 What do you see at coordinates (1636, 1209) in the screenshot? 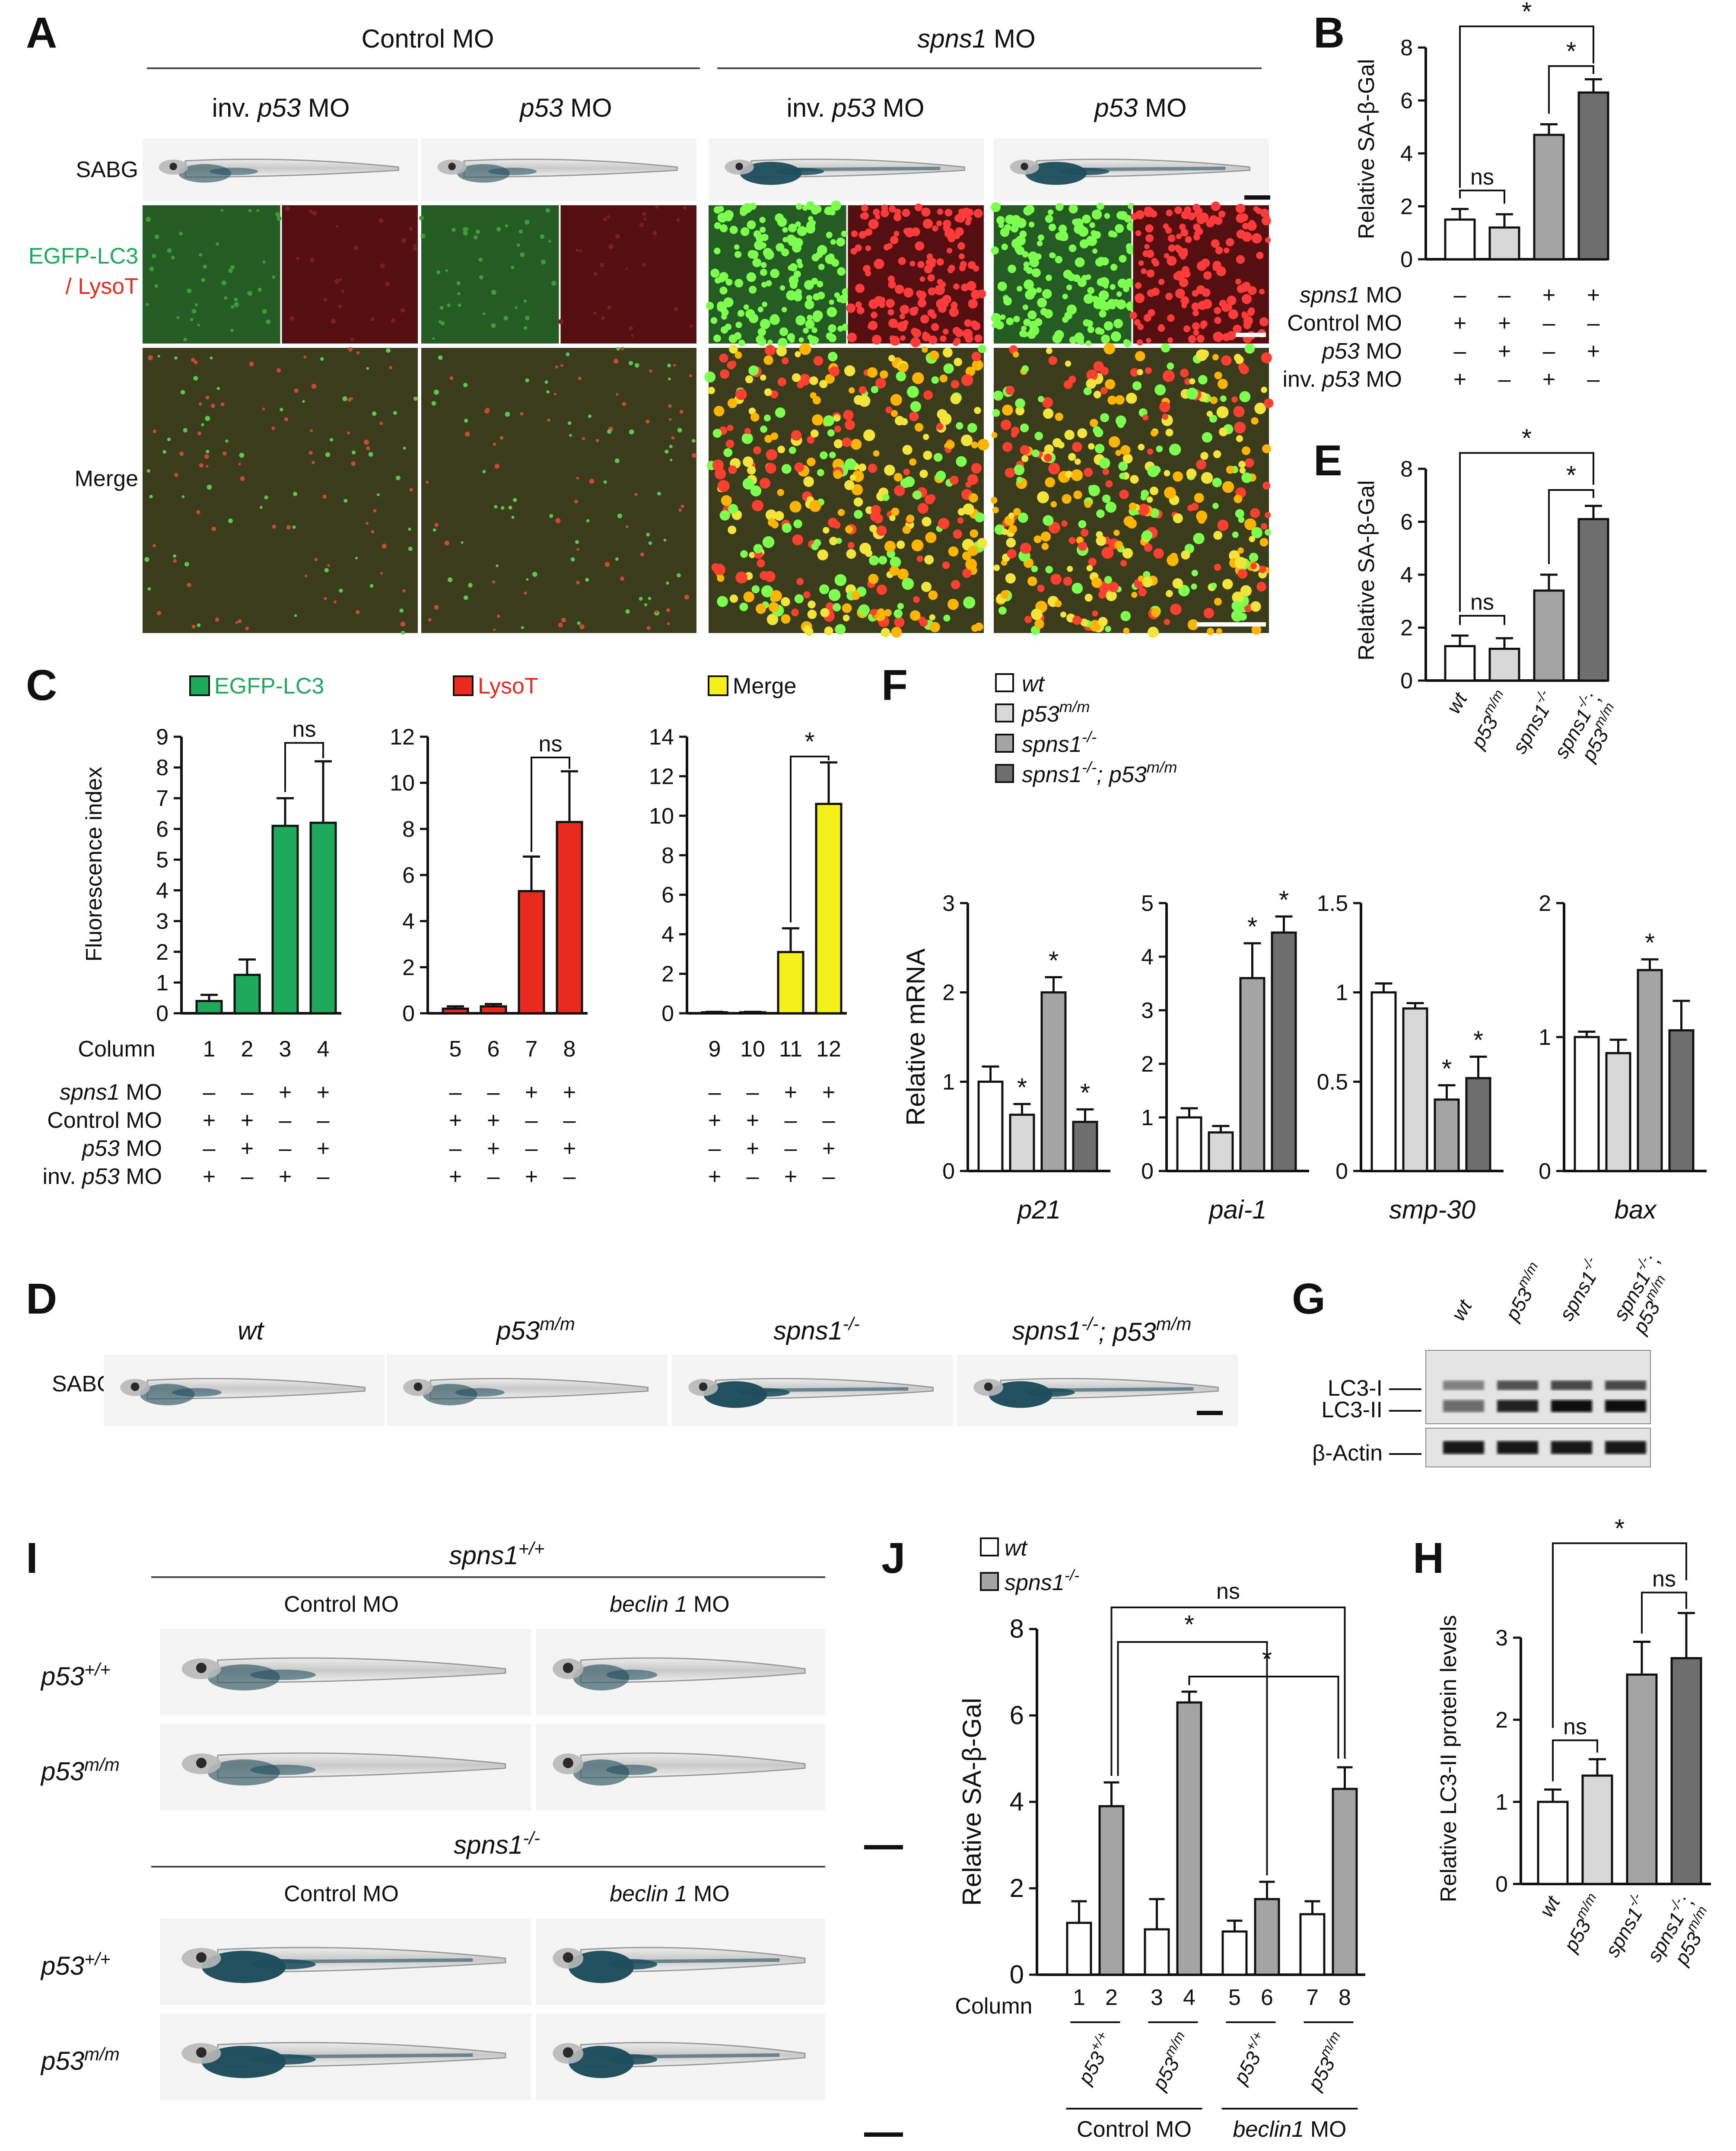
I see `gene-label: bax` at bounding box center [1636, 1209].